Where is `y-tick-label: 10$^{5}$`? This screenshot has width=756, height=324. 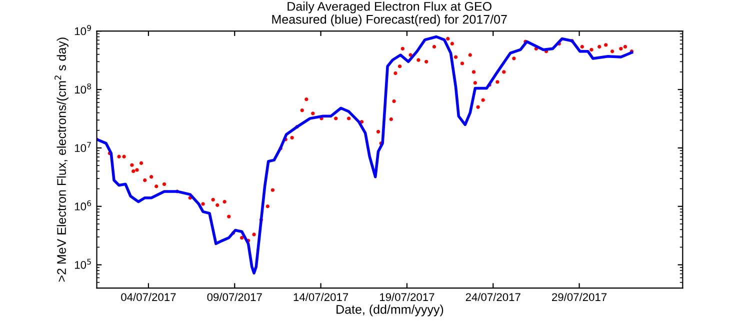
y-tick-label: 10$^{5}$ is located at coordinates (82, 263).